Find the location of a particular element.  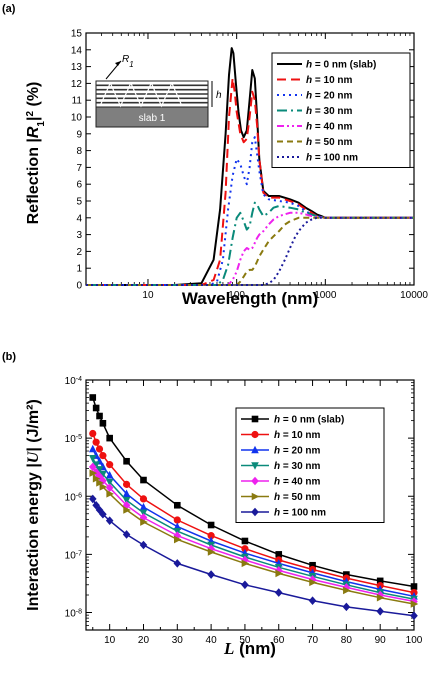

panel-b-label: (b) is located at coordinates (9, 357).